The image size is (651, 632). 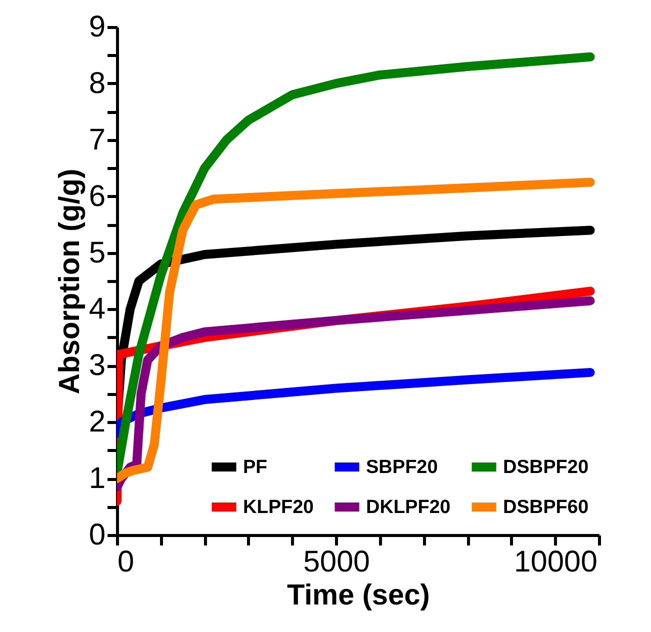 I want to click on legend-label: DSBPF60, so click(x=546, y=507).